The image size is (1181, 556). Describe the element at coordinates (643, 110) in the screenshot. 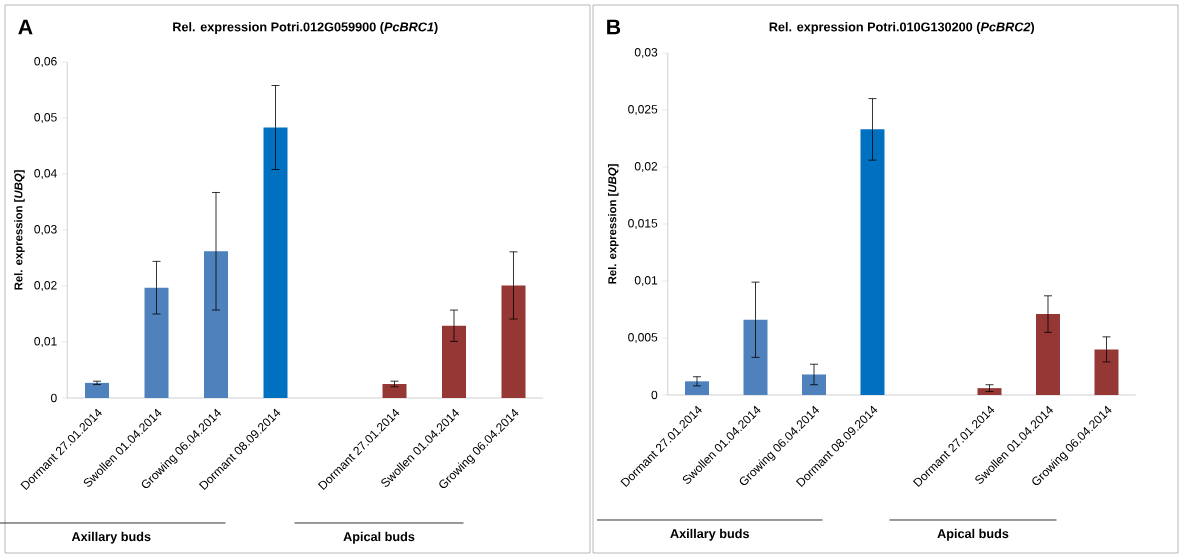

I see `y-tick-label: 0,025` at that location.